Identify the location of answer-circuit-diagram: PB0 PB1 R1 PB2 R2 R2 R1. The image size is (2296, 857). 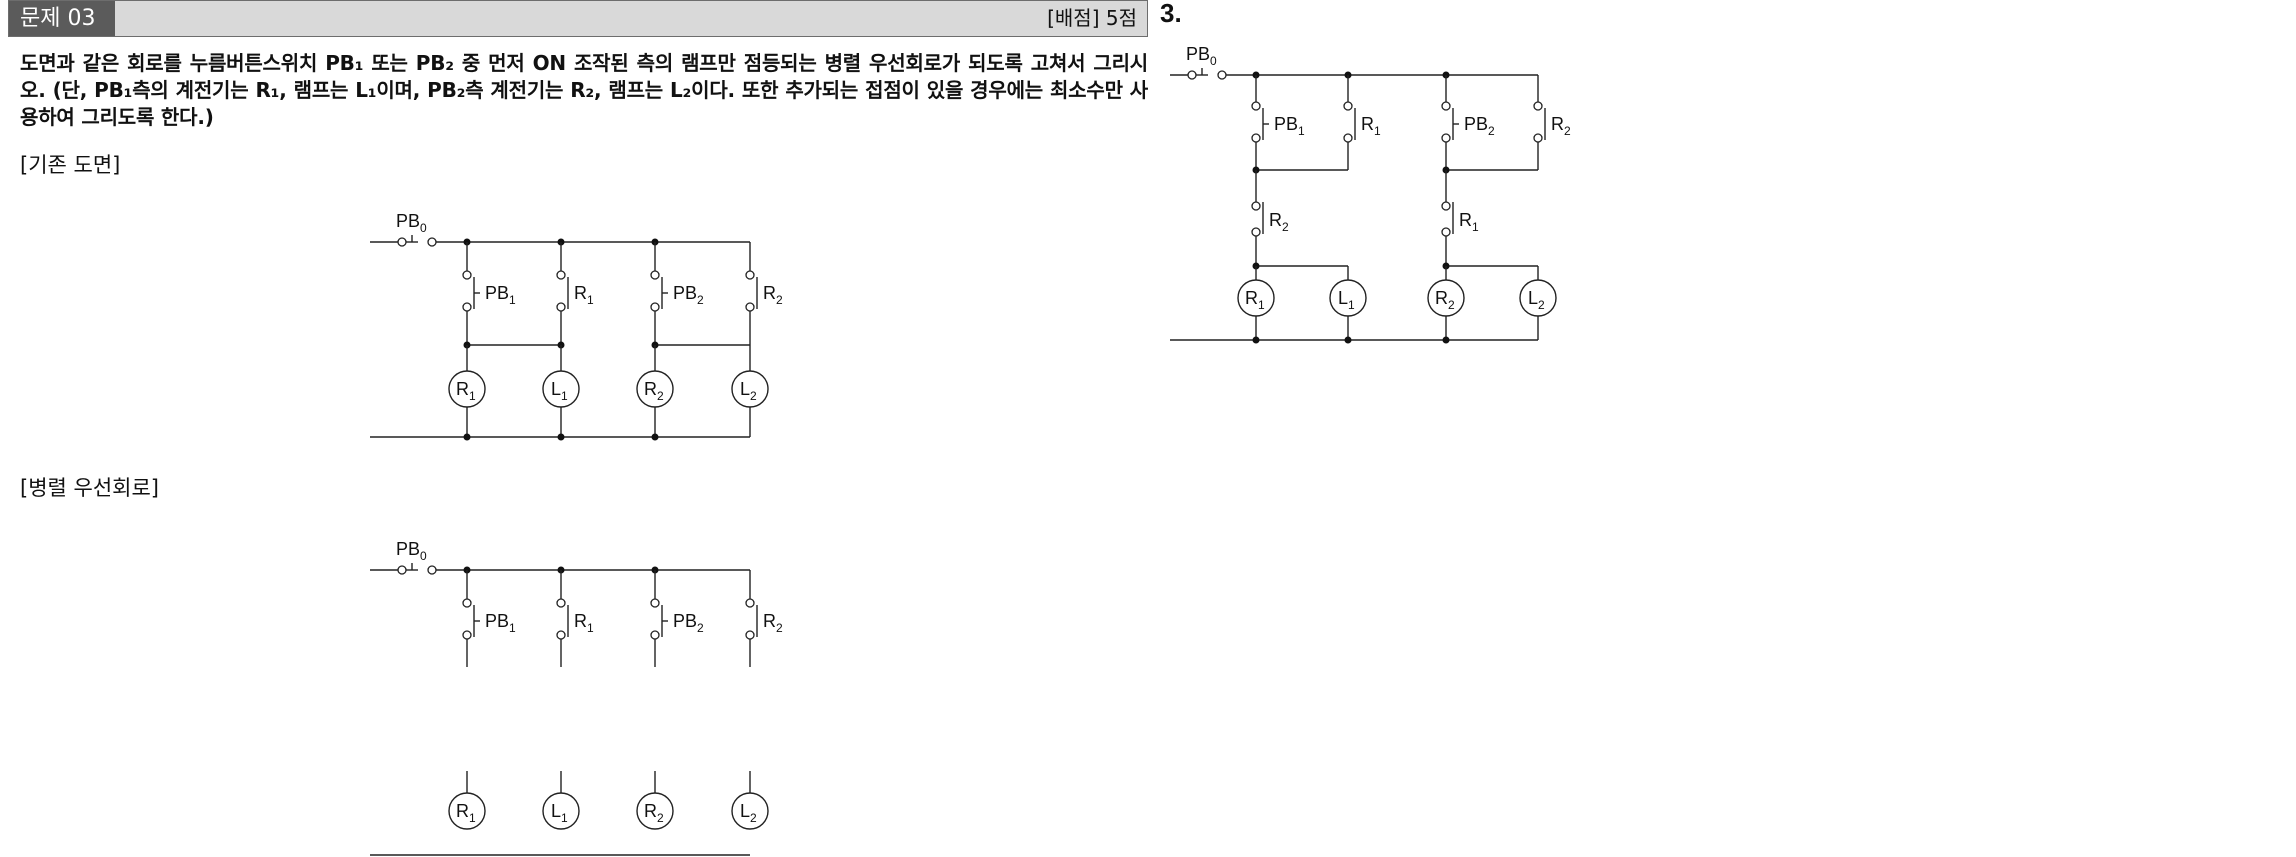
(1370, 194).